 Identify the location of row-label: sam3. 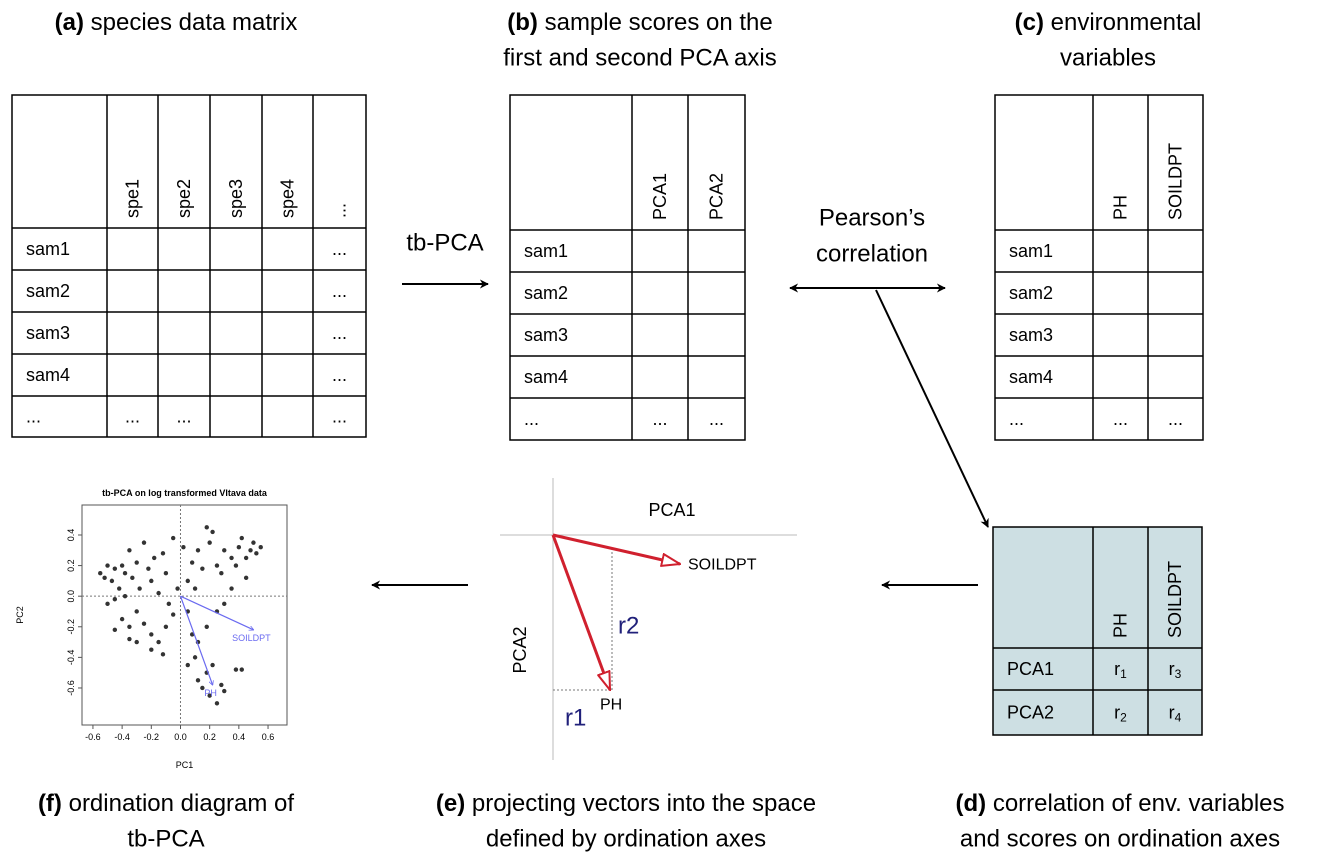
(48, 333).